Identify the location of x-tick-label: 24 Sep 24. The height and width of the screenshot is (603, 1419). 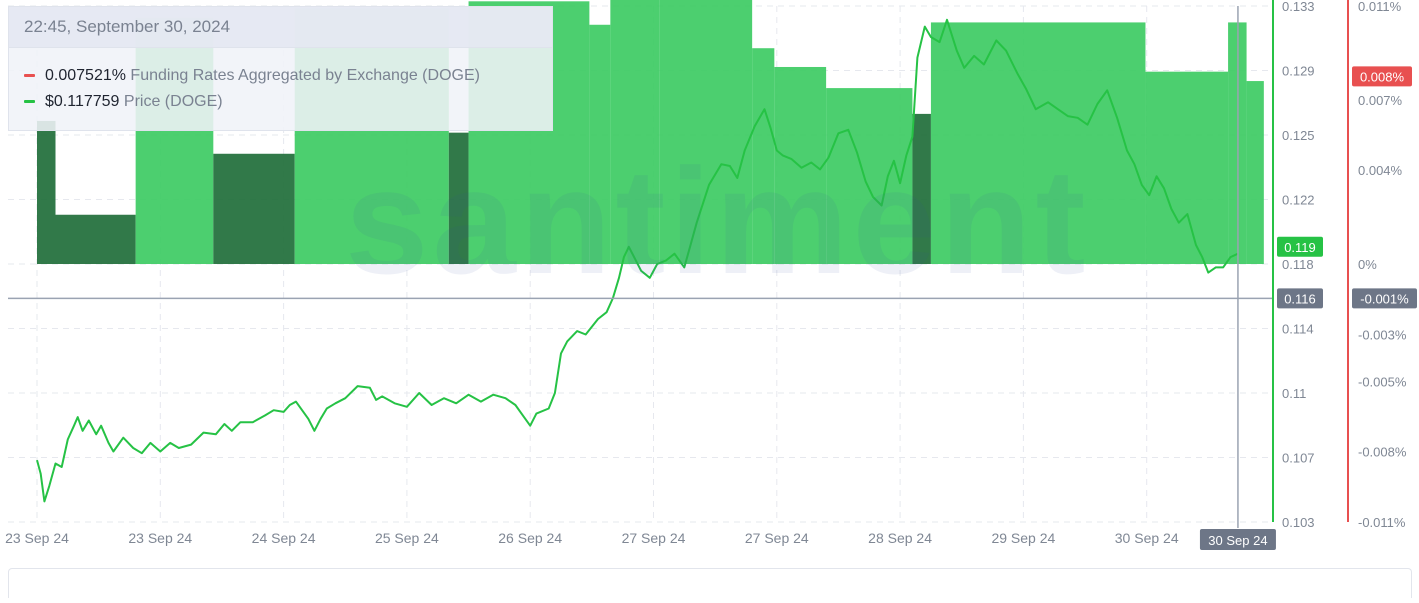
(284, 538).